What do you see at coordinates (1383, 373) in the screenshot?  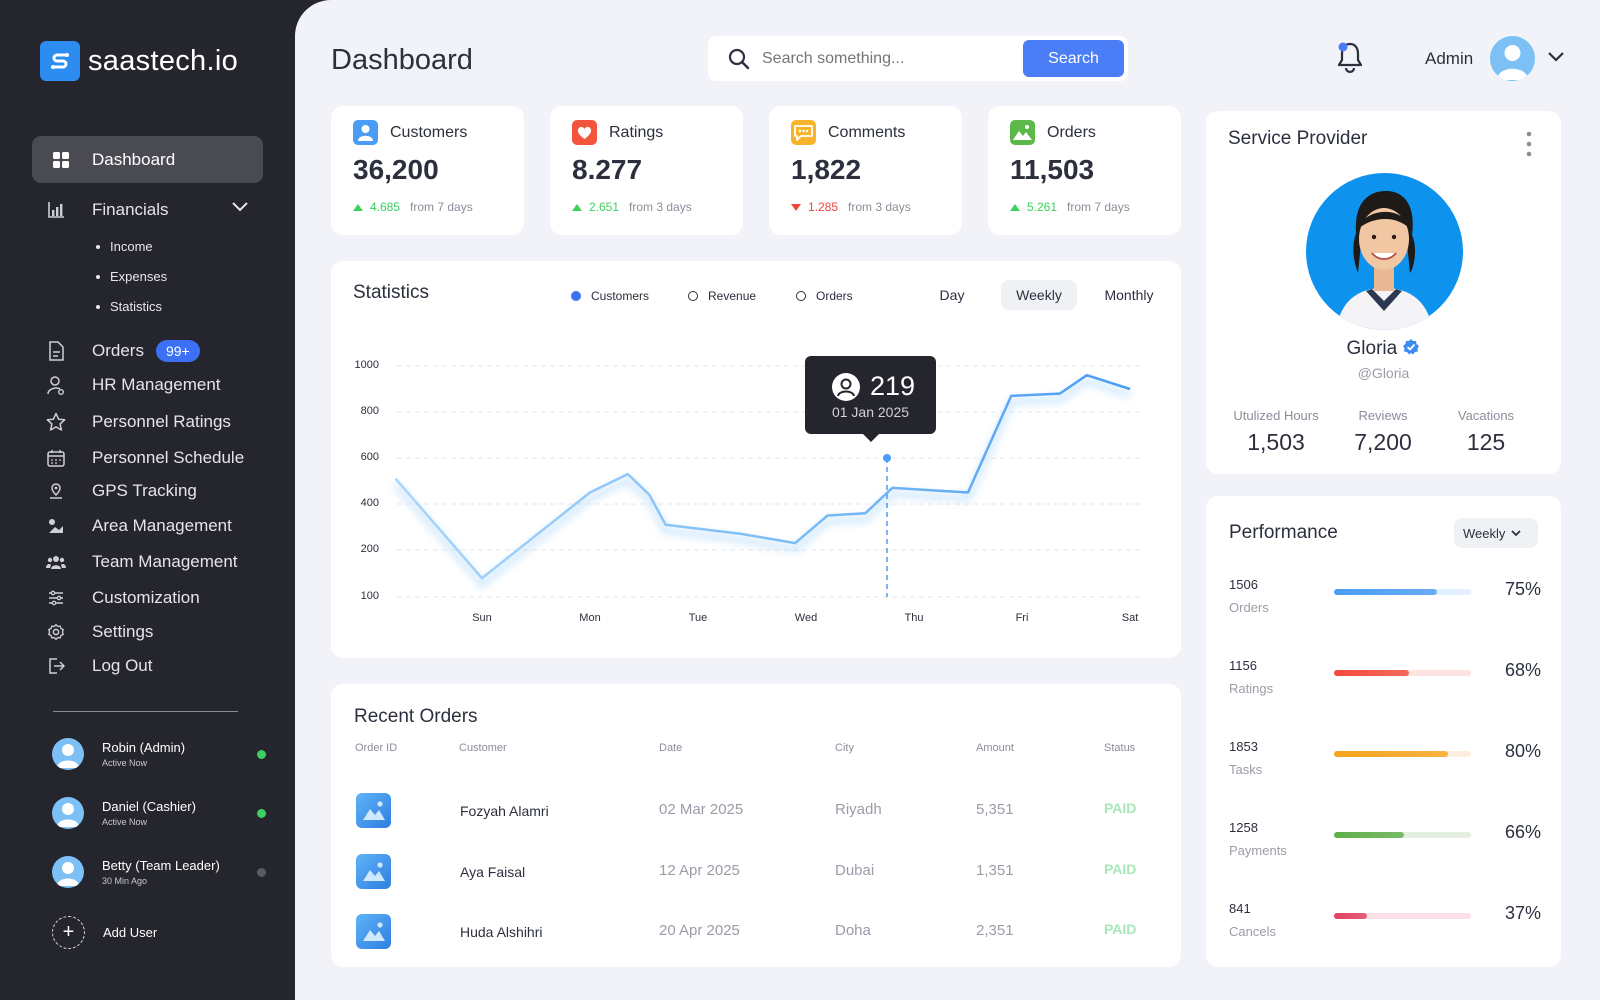 I see `provider-handle: @Gloria` at bounding box center [1383, 373].